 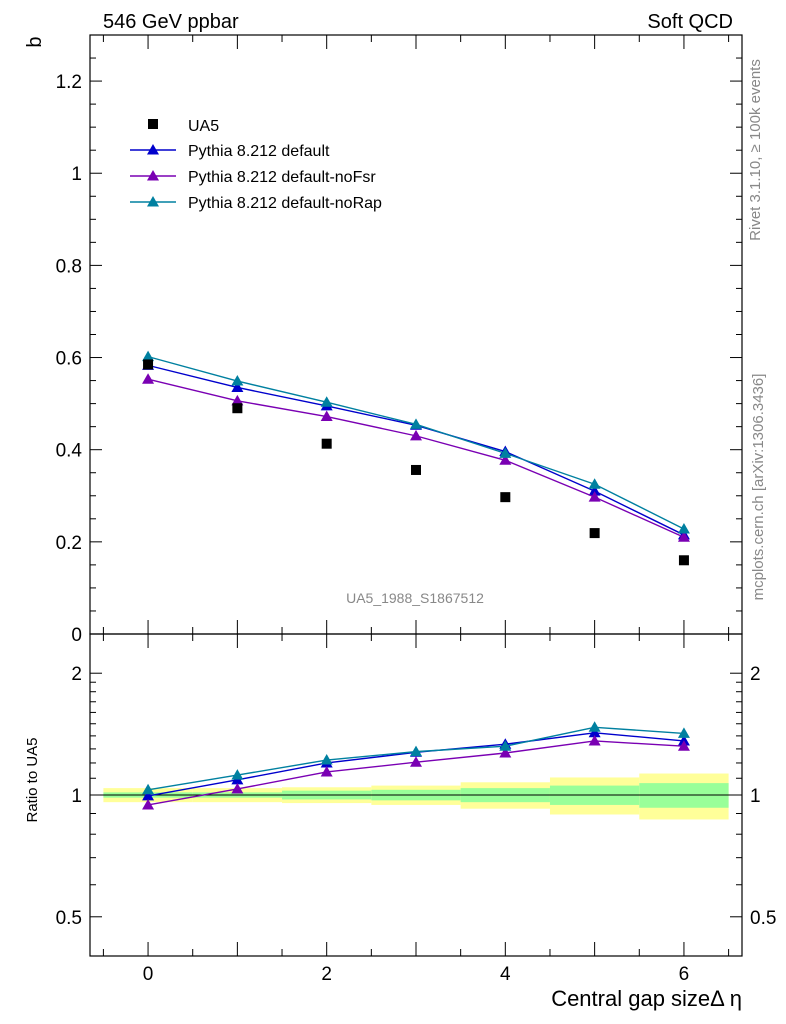 I want to click on x-tick-label: 6, so click(x=684, y=974).